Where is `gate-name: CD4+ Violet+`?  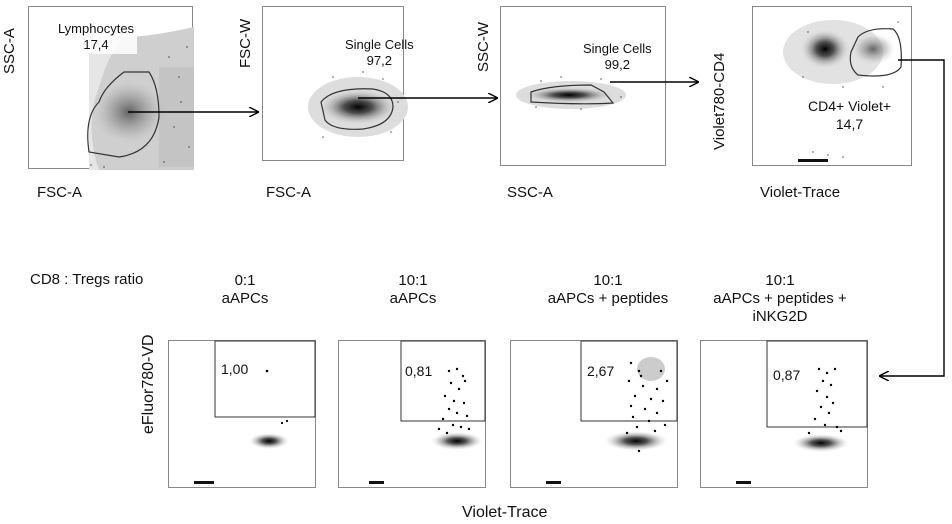
gate-name: CD4+ Violet+ is located at coordinates (850, 106).